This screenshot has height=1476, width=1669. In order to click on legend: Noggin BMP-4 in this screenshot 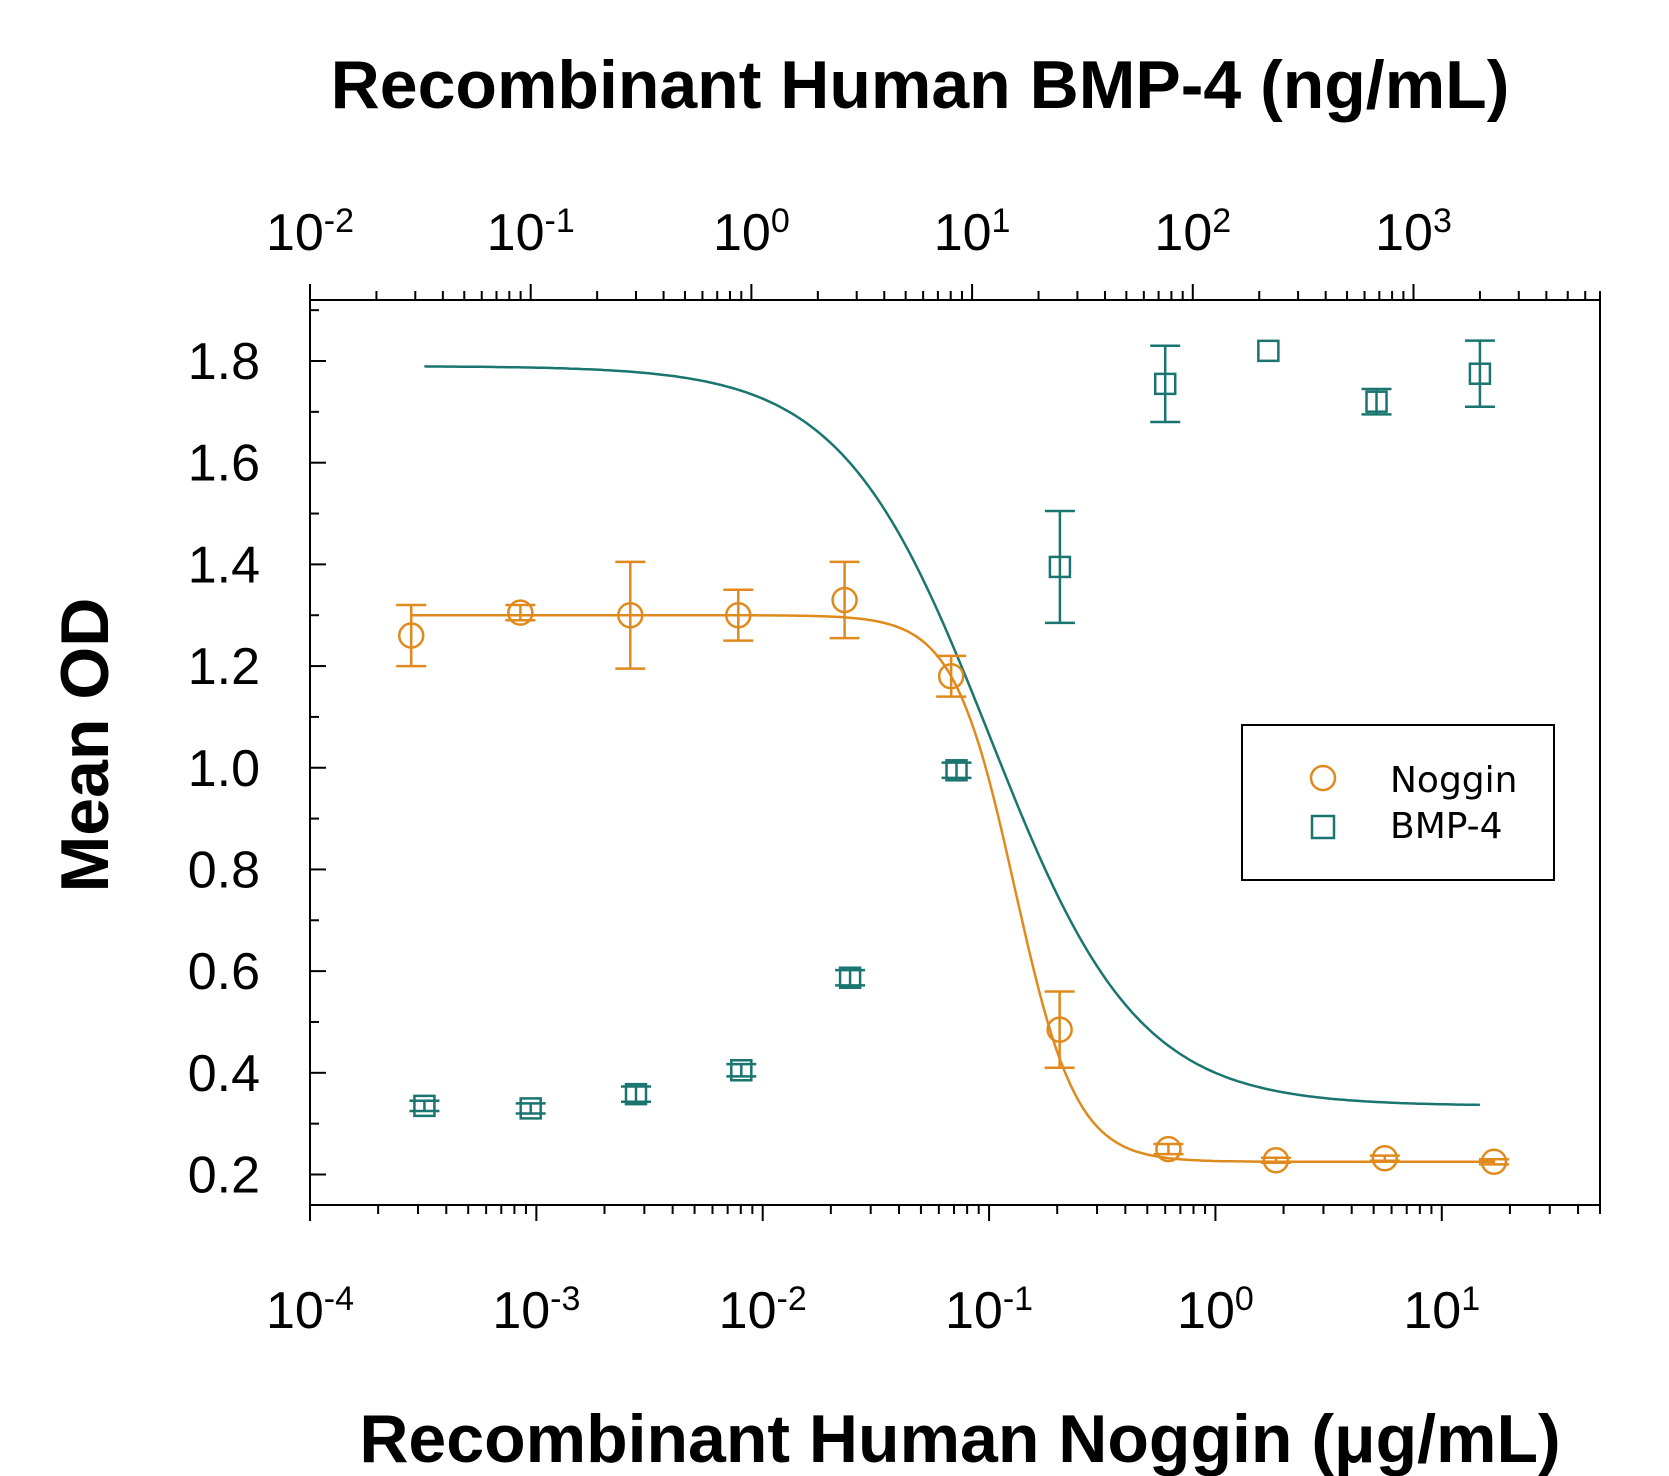, I will do `click(1398, 802)`.